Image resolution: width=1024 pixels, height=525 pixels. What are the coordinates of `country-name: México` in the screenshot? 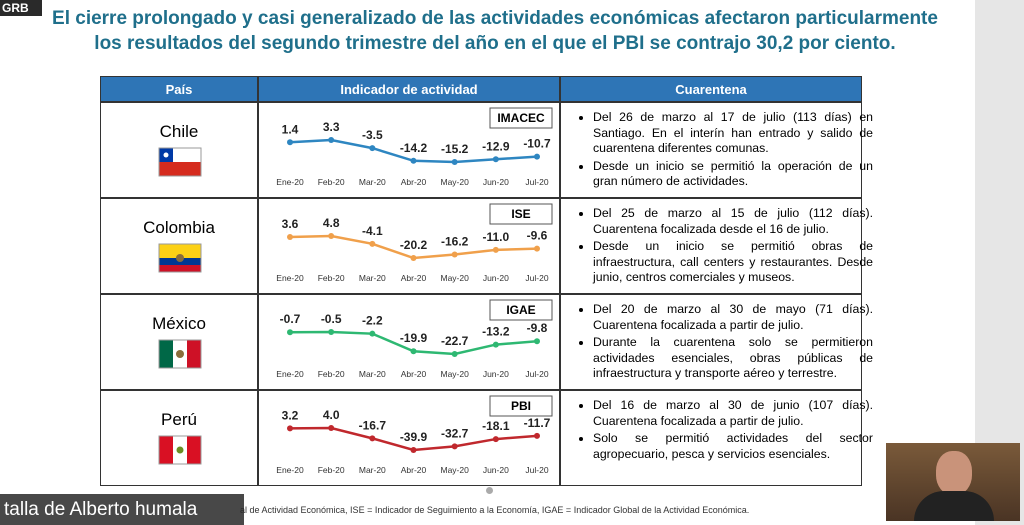 It's located at (179, 323).